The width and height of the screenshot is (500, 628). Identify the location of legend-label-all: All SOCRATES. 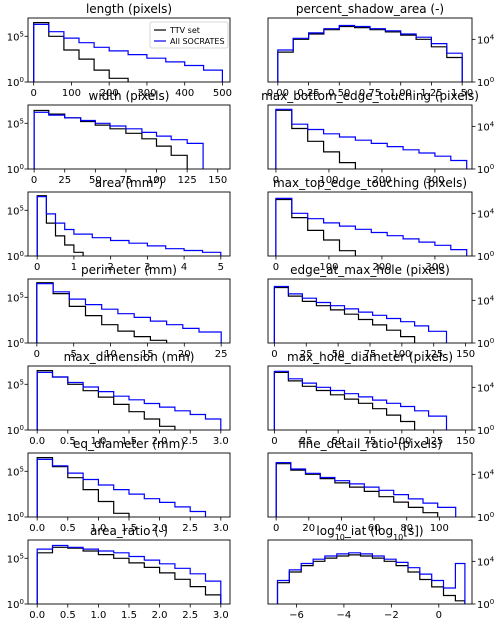
(197, 41).